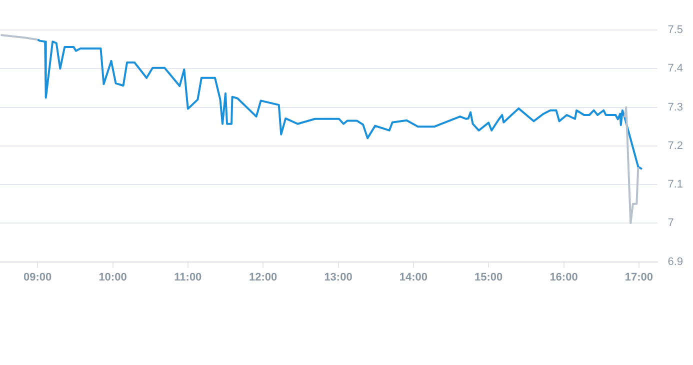 Image resolution: width=693 pixels, height=365 pixels. What do you see at coordinates (263, 277) in the screenshot?
I see `x-tick-label: 12:00` at bounding box center [263, 277].